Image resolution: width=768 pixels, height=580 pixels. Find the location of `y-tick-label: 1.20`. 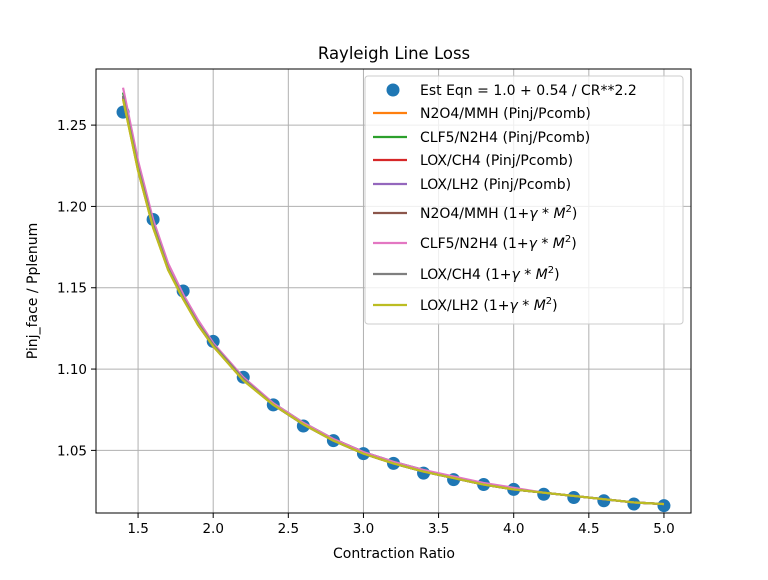

y-tick-label: 1.20 is located at coordinates (72, 207).